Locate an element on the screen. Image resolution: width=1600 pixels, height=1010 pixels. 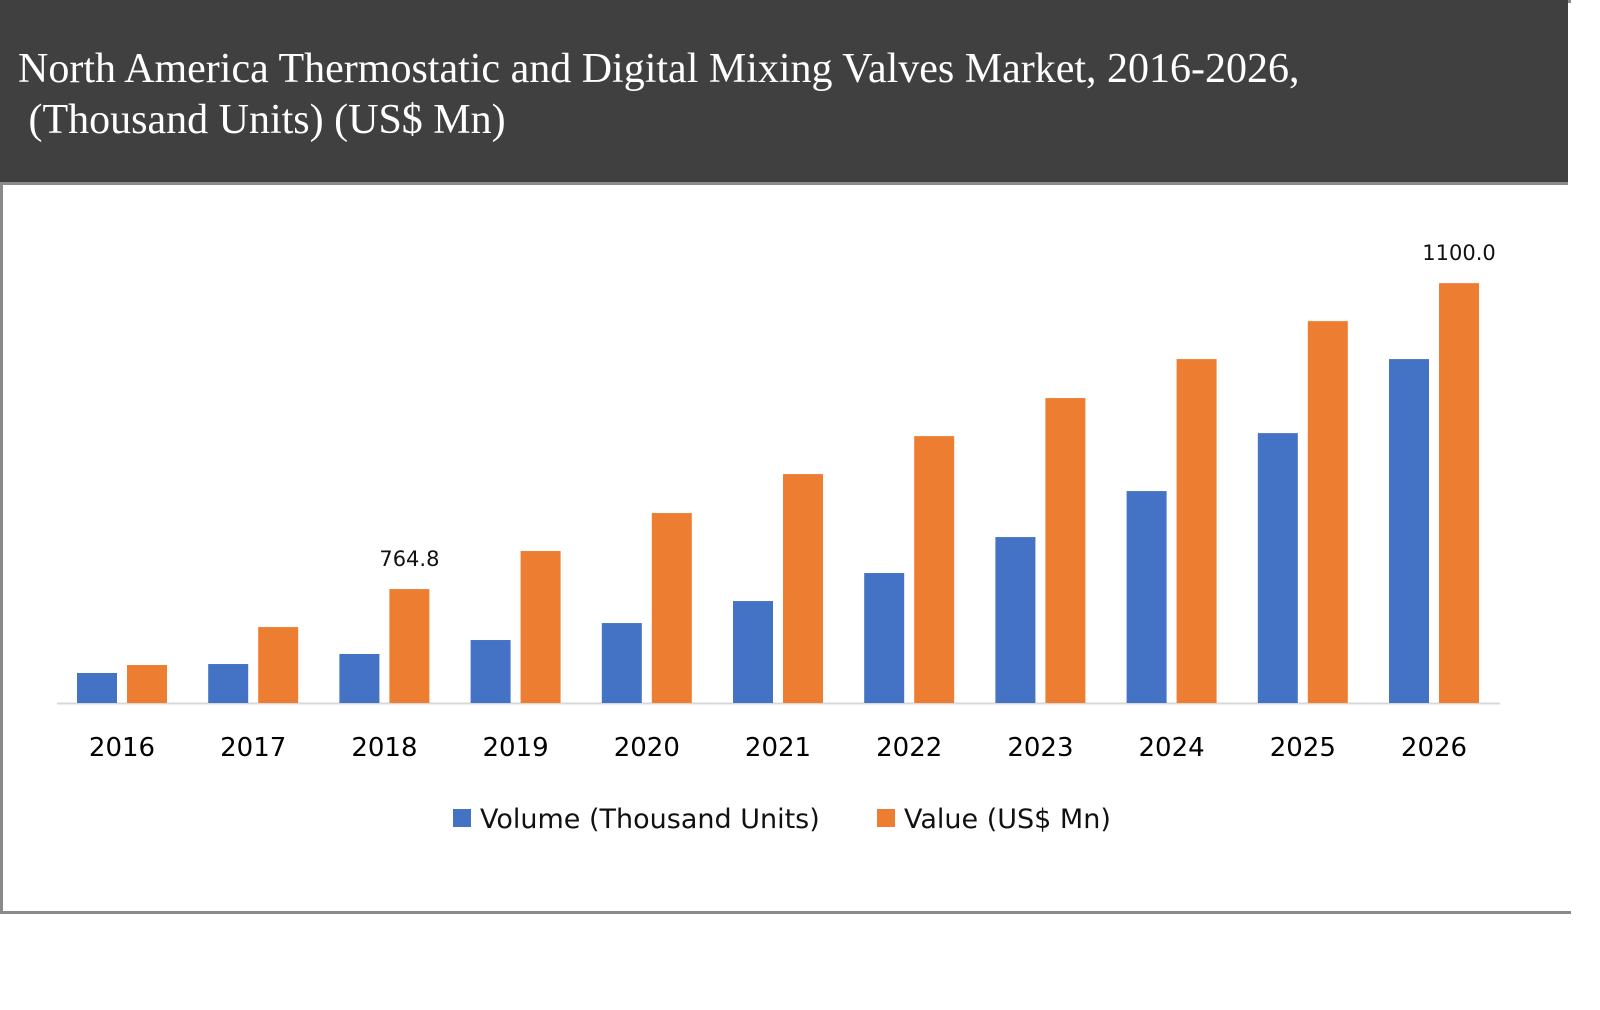
bar-value-2019 is located at coordinates (540, 627).